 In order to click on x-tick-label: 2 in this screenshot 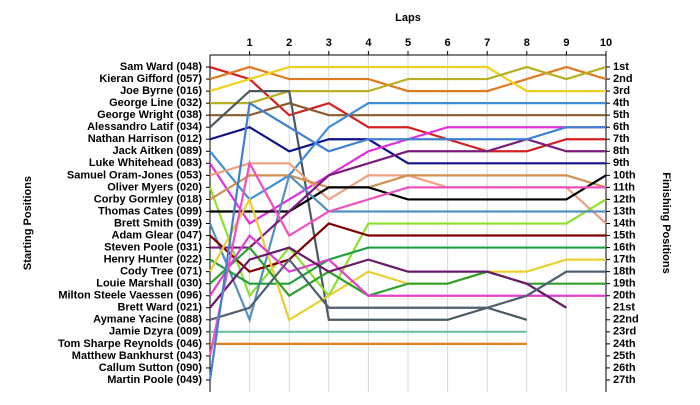, I will do `click(289, 43)`.